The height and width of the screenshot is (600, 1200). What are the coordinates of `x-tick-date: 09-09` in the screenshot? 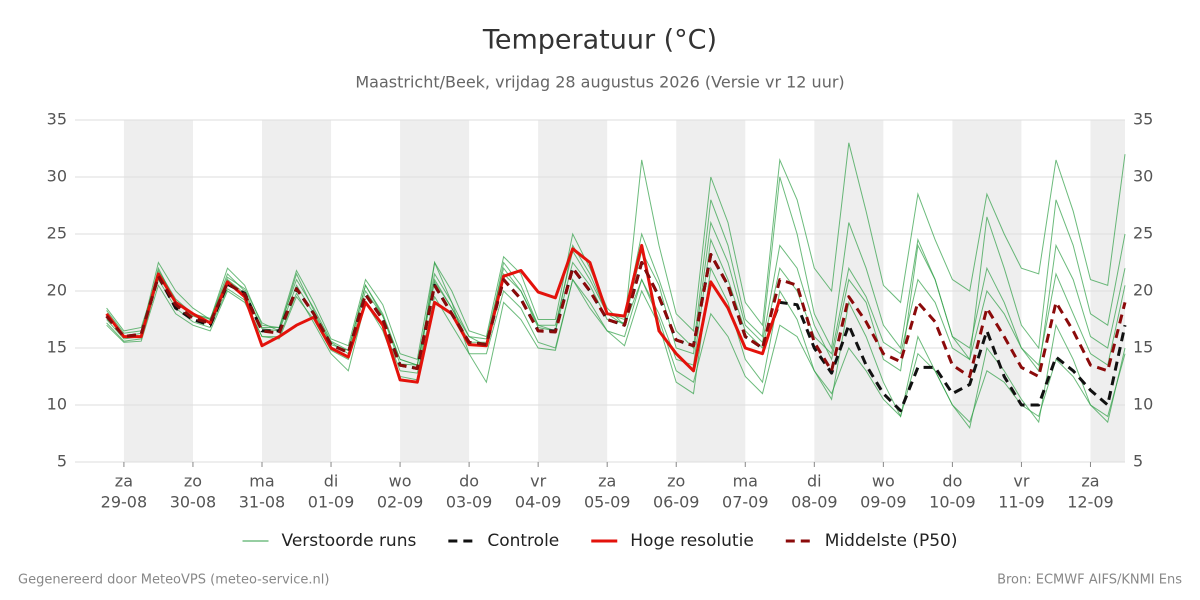 It's located at (883, 502).